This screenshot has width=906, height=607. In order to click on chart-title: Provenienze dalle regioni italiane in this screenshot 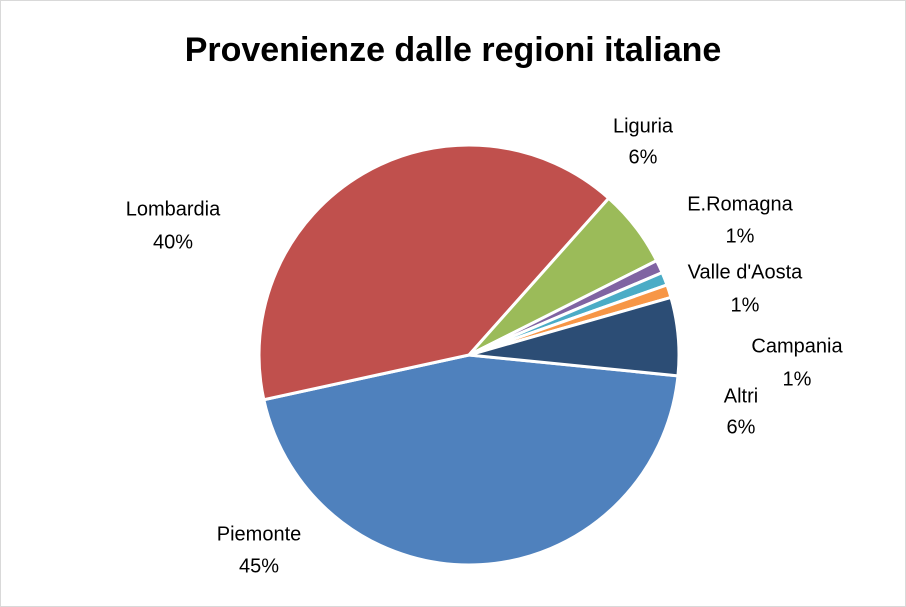, I will do `click(453, 50)`.